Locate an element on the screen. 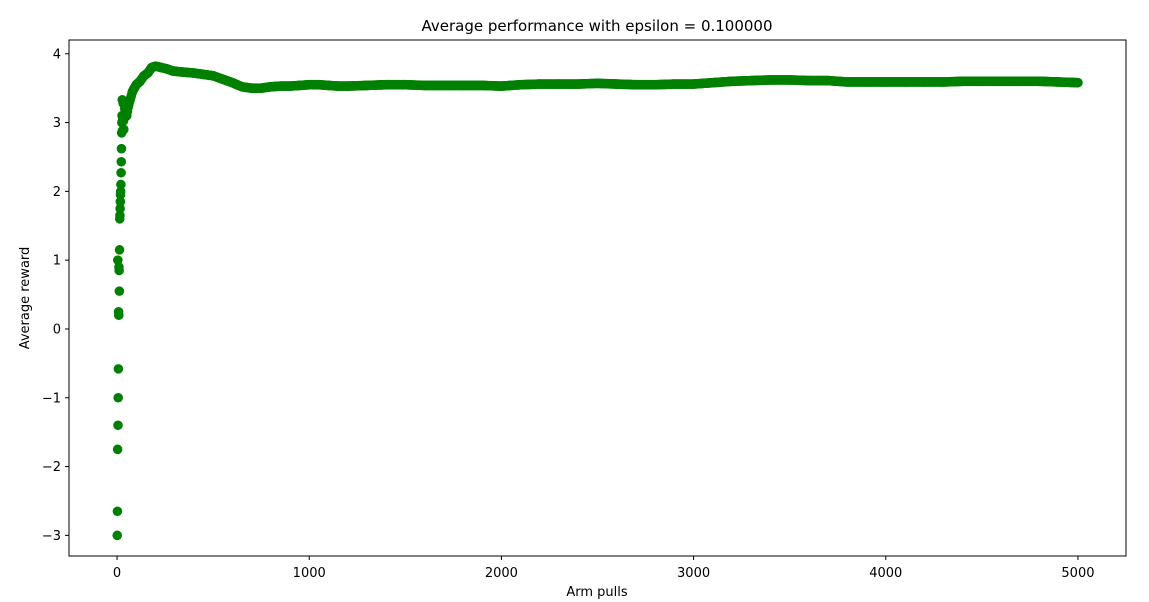  y-tick-label: −3 is located at coordinates (51, 536).